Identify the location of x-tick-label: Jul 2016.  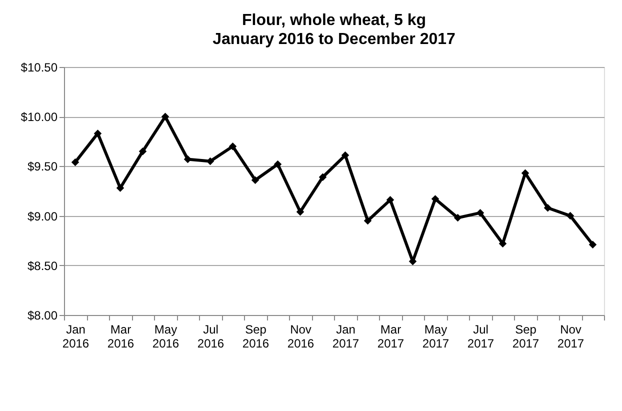
(210, 336).